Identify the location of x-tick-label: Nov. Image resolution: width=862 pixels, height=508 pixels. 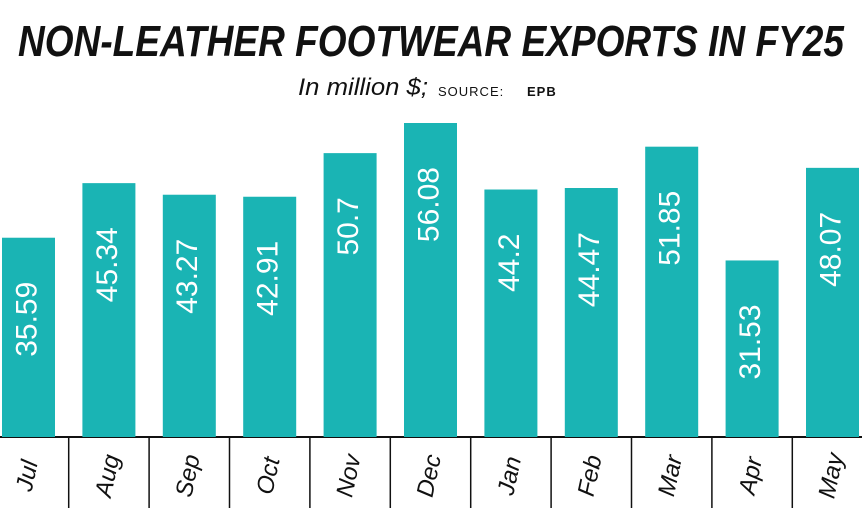
(349, 474).